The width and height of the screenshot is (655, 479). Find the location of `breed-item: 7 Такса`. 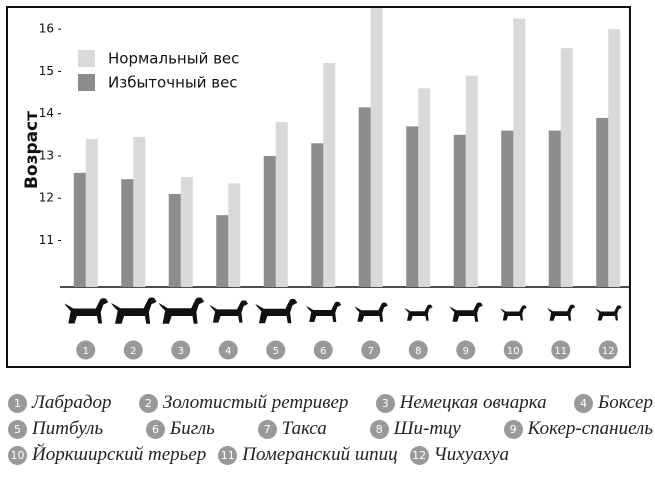

breed-item: 7 Такса is located at coordinates (292, 429).